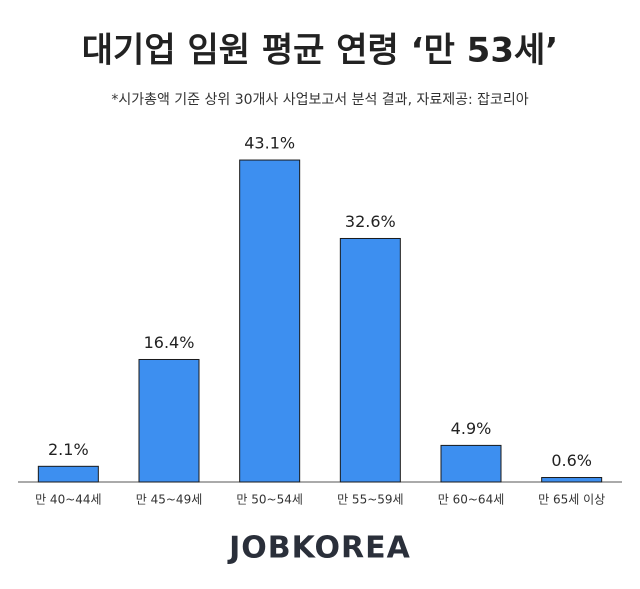  I want to click on value-label: 4.9%, so click(471, 428).